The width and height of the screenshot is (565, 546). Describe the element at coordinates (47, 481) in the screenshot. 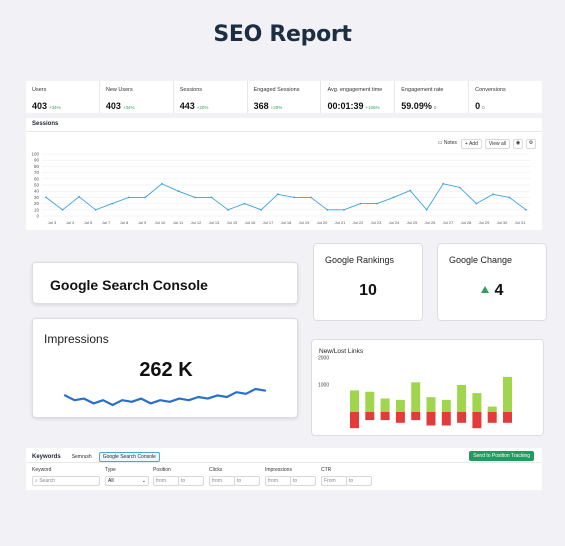

I see `search-placeholder: Search` at that location.